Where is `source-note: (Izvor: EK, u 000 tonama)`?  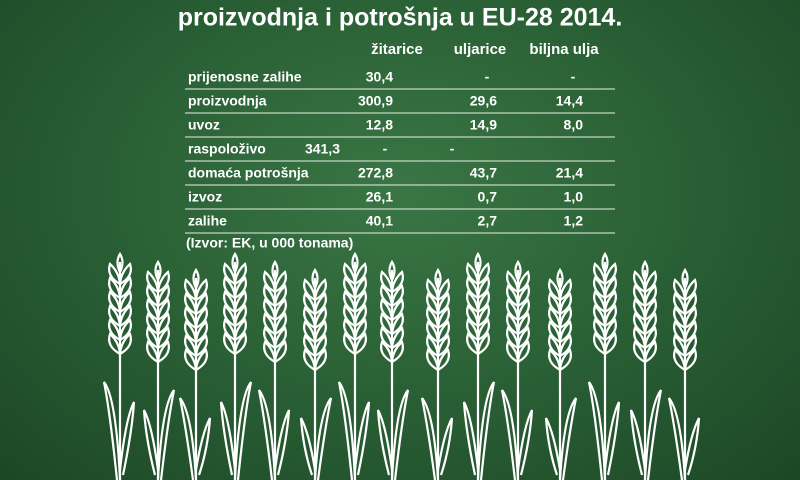
source-note: (Izvor: EK, u 000 tonama) is located at coordinates (269, 243).